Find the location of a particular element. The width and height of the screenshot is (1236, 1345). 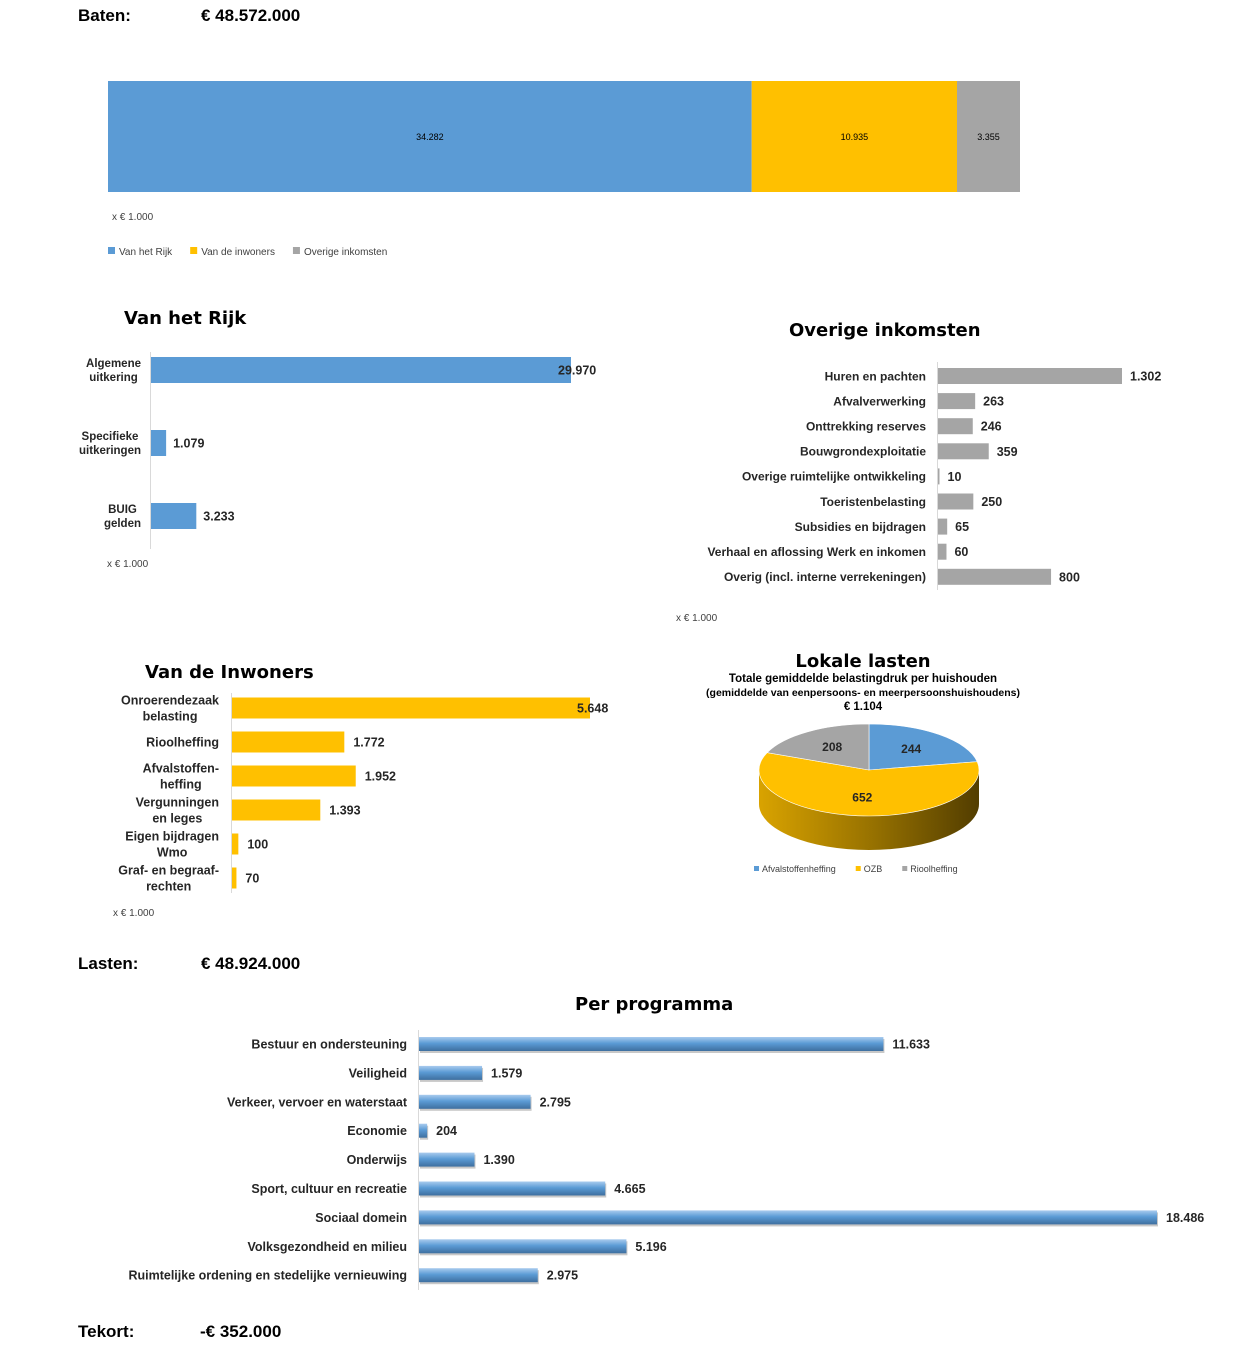

legend-label: Rioolheffing is located at coordinates (933, 869).